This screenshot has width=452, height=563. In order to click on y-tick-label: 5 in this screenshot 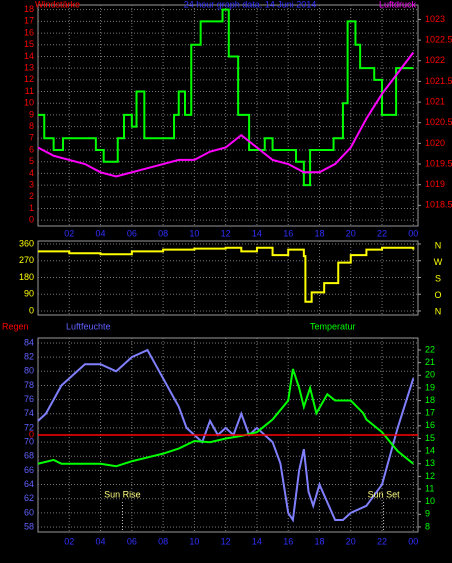, I will do `click(31, 161)`.